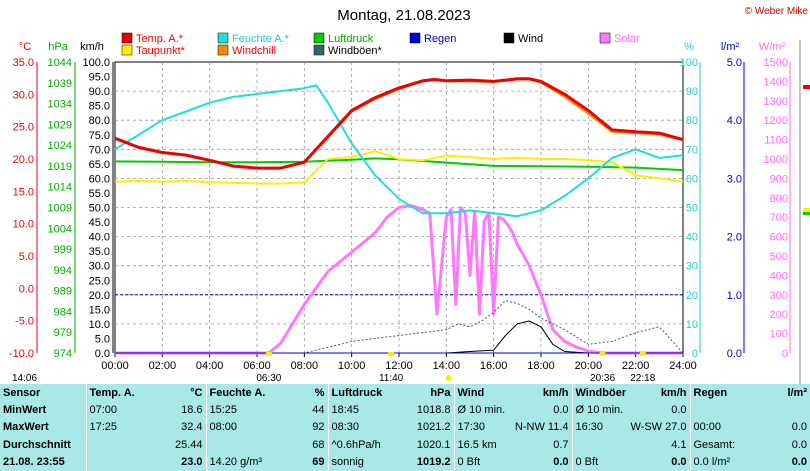  I want to click on solar-tick-label: 400, so click(779, 276).